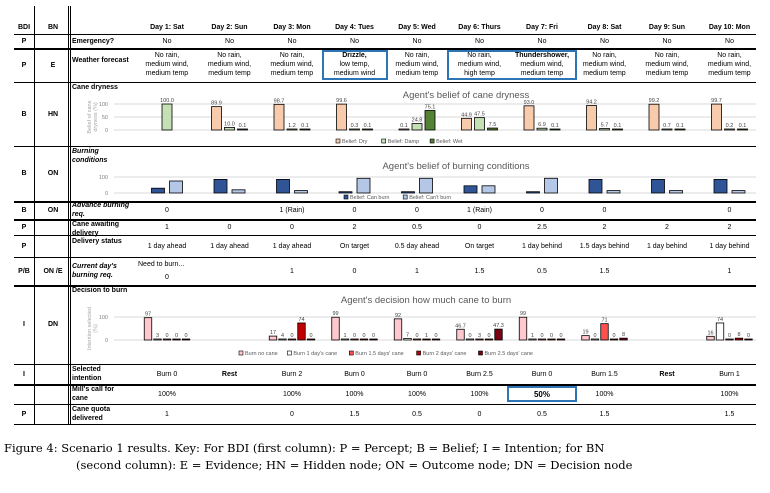  Describe the element at coordinates (426, 339) in the screenshot. I see `bar-burn-2-days-cane` at that location.